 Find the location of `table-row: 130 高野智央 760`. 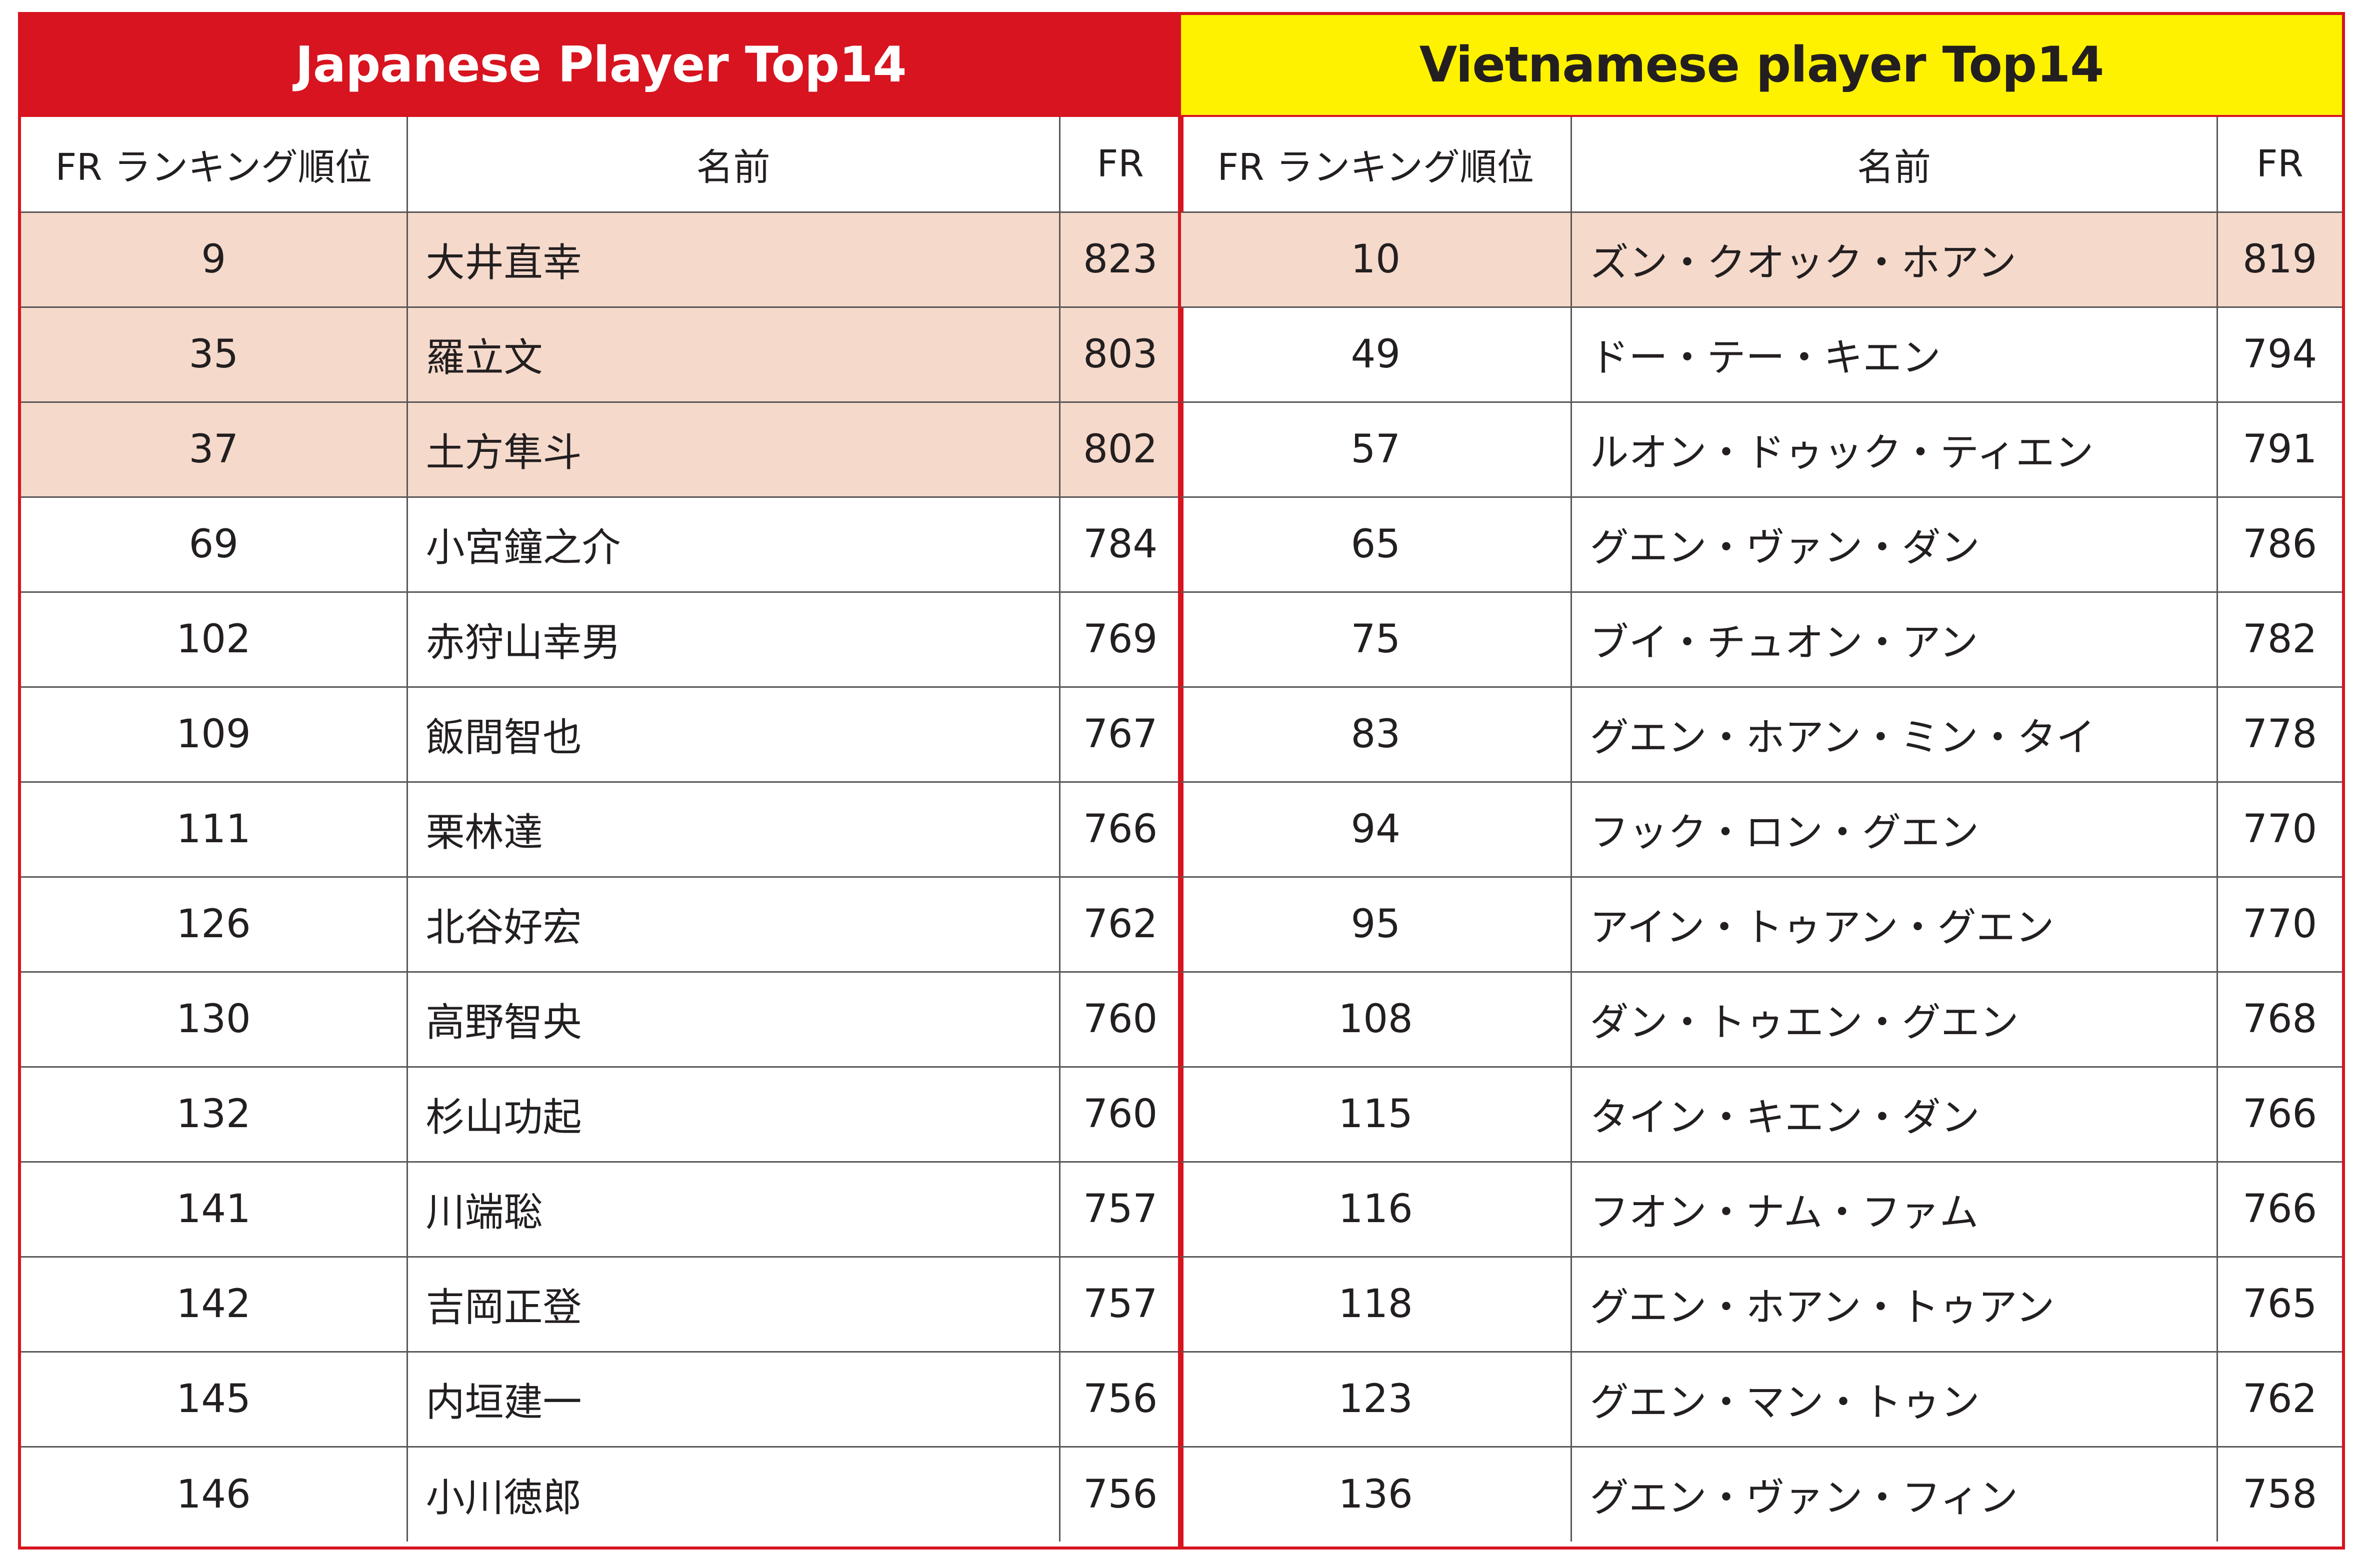

table-row: 130 高野智央 760 is located at coordinates (600, 1019).